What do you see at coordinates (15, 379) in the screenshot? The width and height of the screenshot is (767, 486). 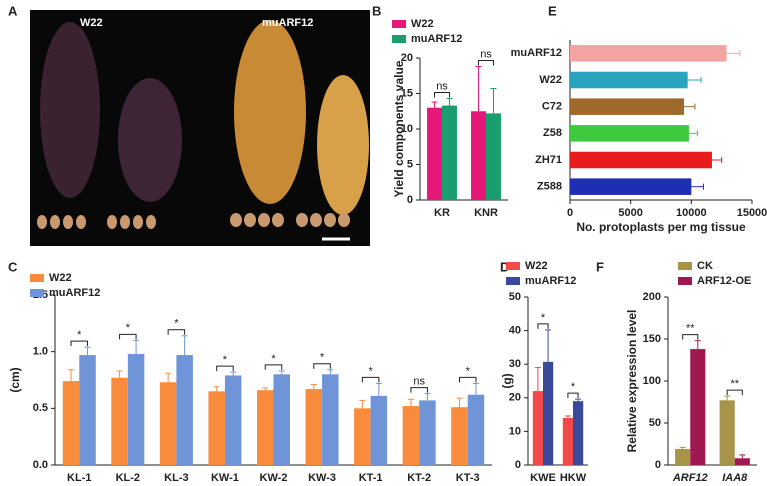 I see `y-axis-title: (cm)` at bounding box center [15, 379].